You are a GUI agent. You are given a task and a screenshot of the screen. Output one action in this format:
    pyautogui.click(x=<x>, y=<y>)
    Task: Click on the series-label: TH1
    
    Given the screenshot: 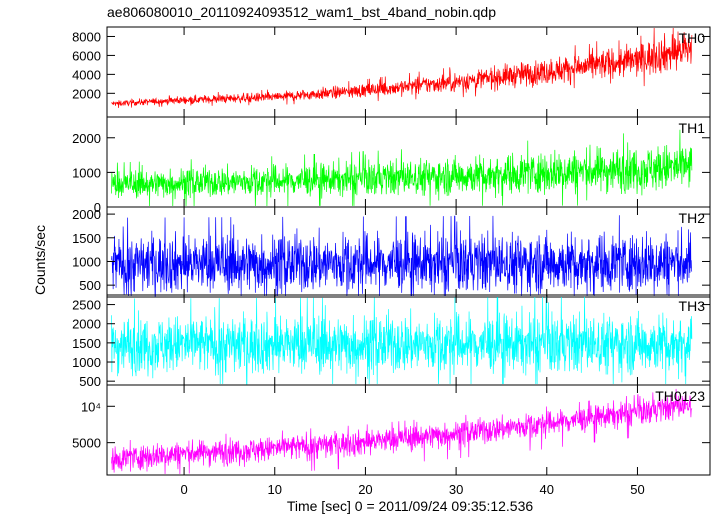 What is the action you would take?
    pyautogui.click(x=692, y=128)
    